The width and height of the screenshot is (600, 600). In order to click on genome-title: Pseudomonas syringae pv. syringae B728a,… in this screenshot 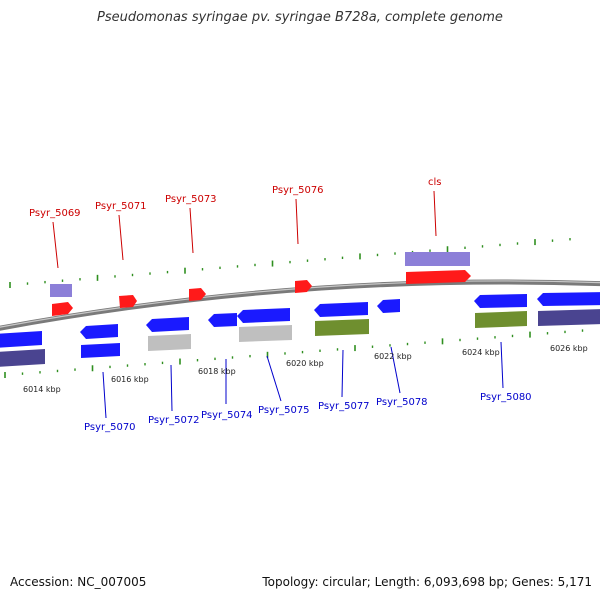, I will do `click(300, 17)`.